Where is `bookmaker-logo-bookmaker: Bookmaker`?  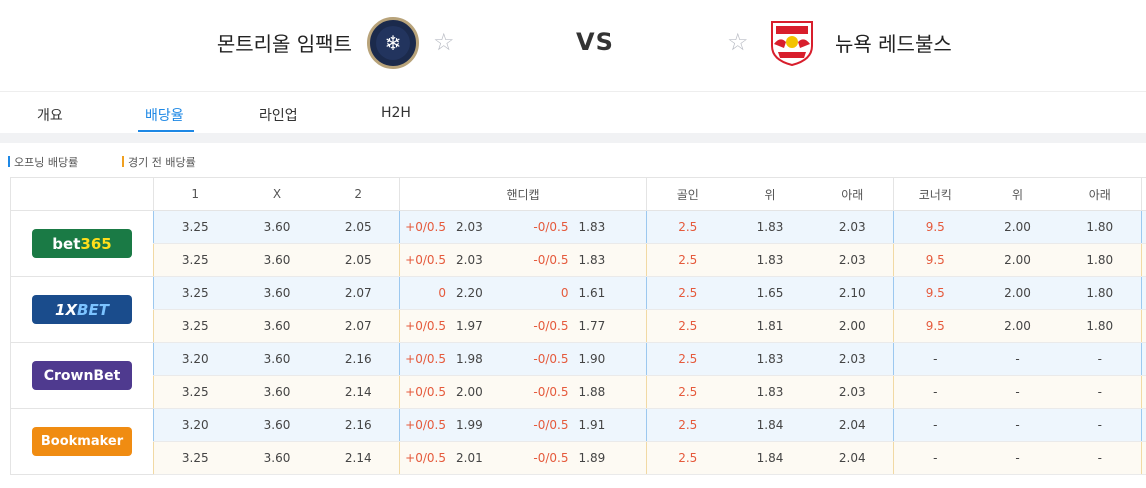
bookmaker-logo-bookmaker: Bookmaker is located at coordinates (82, 441).